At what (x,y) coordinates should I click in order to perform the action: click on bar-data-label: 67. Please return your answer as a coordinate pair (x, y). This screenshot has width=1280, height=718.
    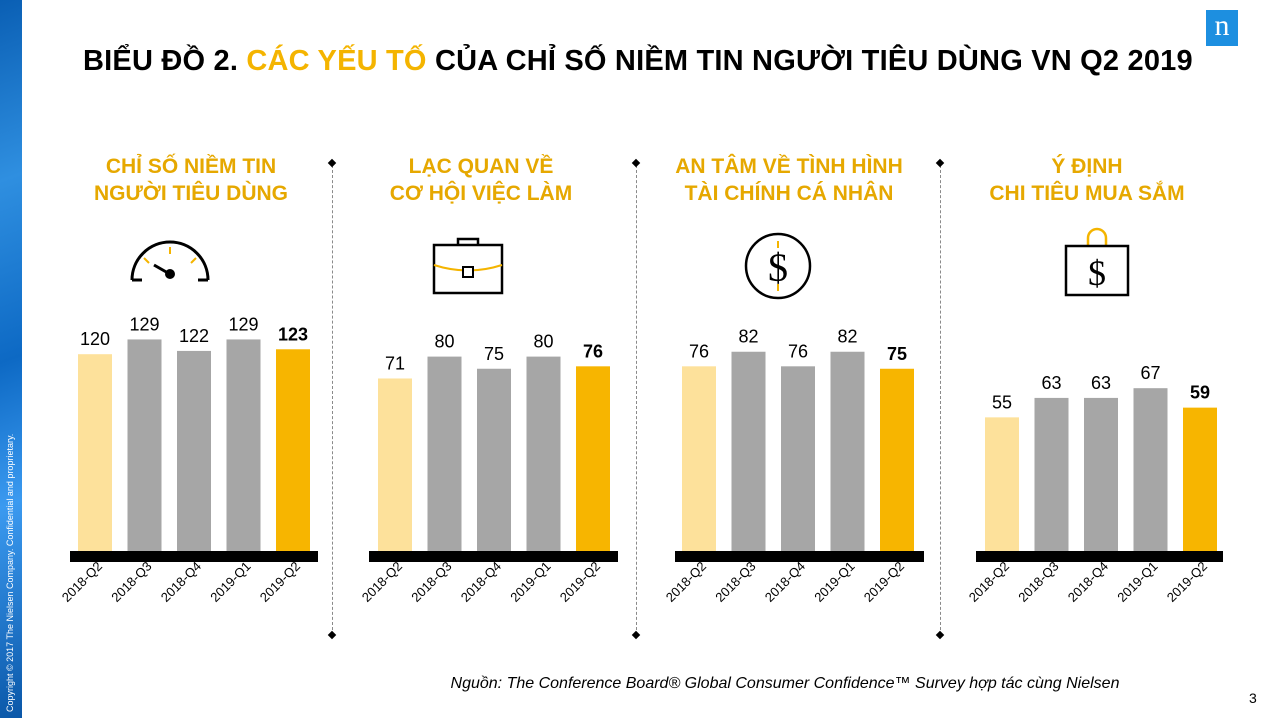
    Looking at the image, I should click on (1150, 373).